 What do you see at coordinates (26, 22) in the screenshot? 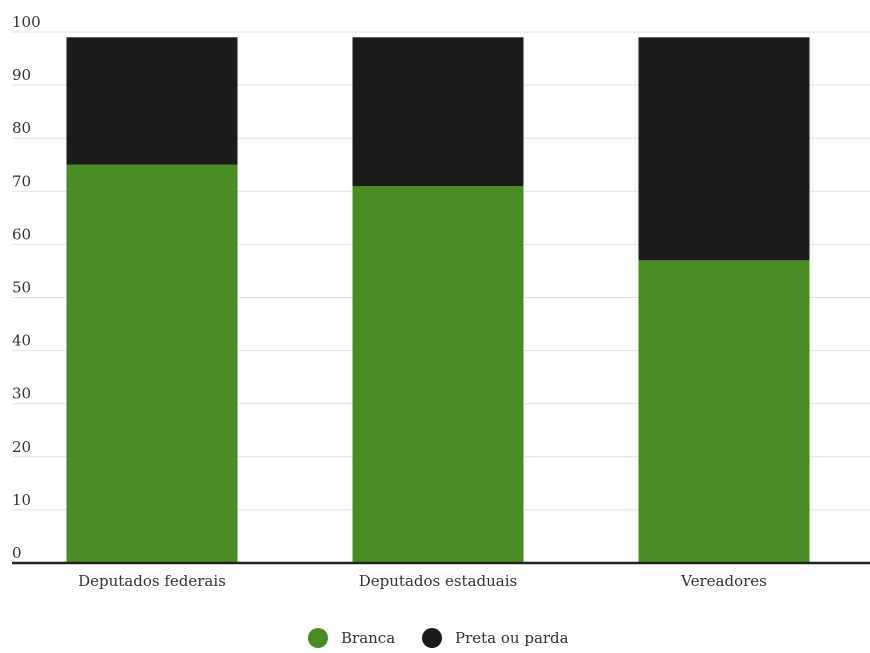
I see `y-tick-label: 100` at bounding box center [26, 22].